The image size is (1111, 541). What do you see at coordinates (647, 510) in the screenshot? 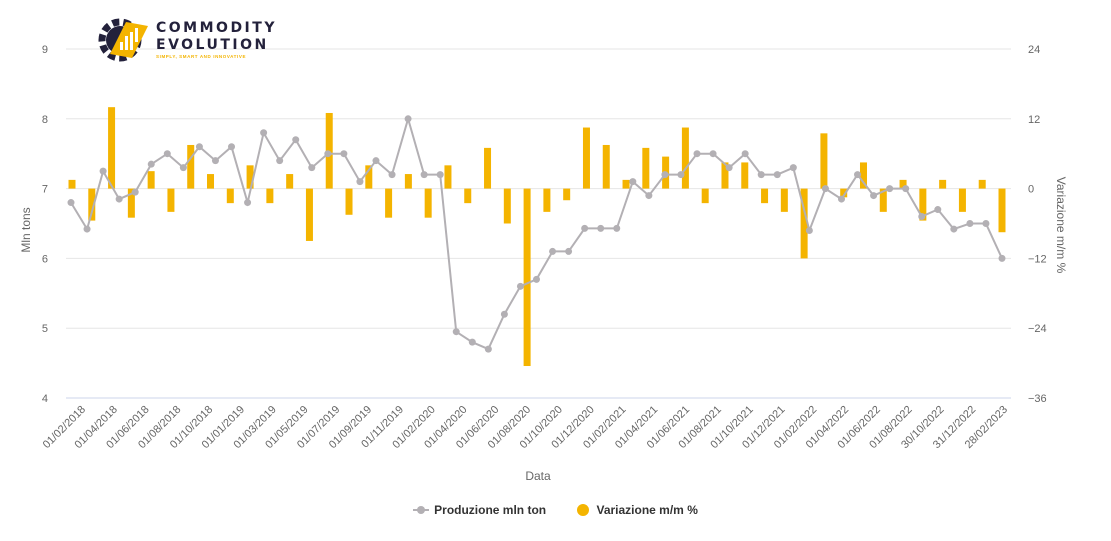
I see `legend-label-variazione: Variazione m/m %` at bounding box center [647, 510].